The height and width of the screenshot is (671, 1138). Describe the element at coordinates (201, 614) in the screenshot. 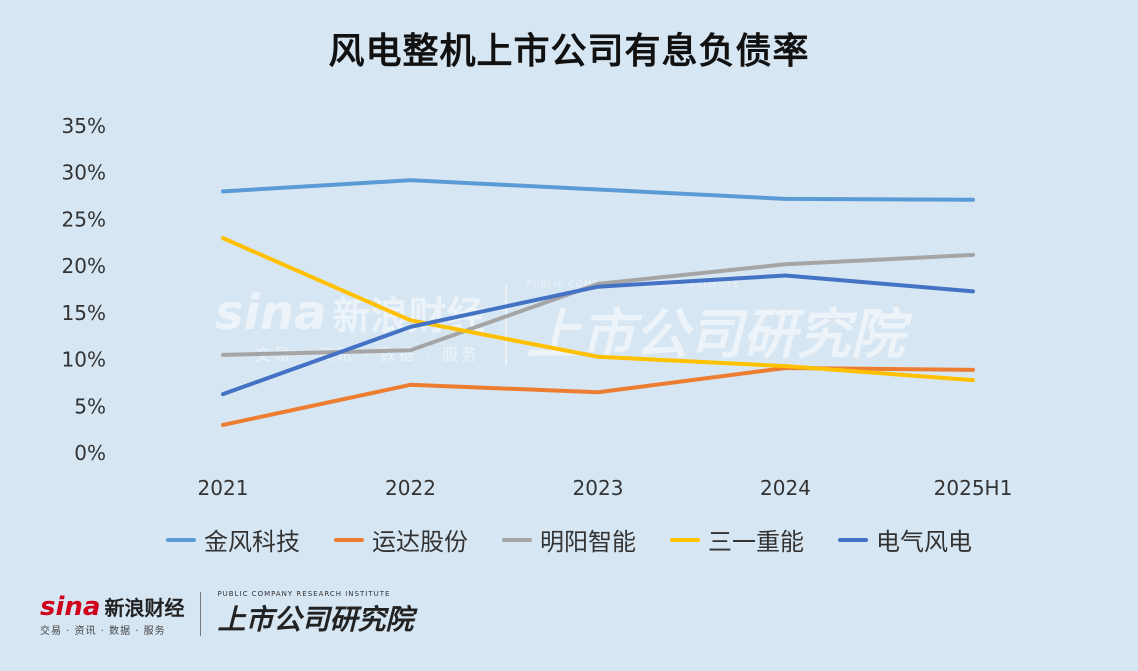

I see `brand-divider` at that location.